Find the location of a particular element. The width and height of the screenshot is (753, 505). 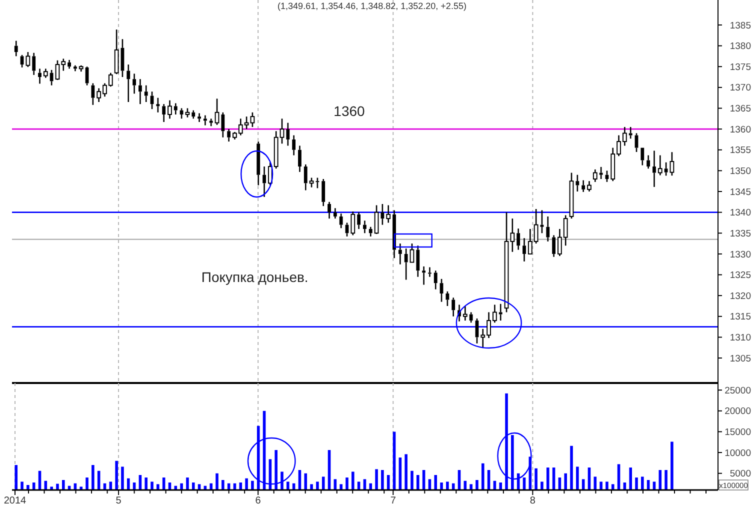

y-tick-label: 1325 is located at coordinates (740, 276).